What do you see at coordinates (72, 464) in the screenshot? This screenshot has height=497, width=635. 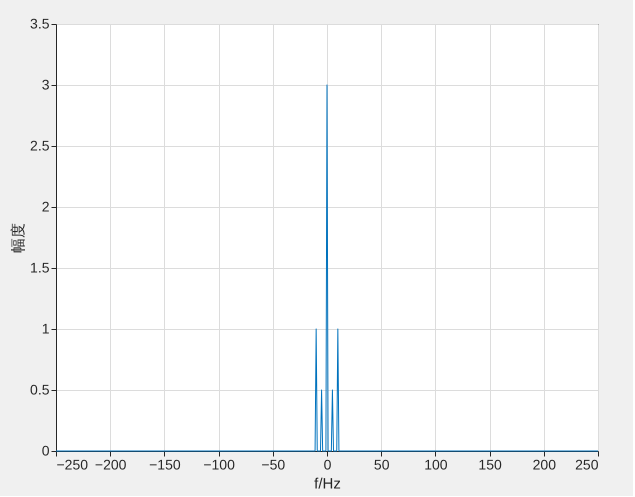 I see `x-tick-label: −250` at bounding box center [72, 464].